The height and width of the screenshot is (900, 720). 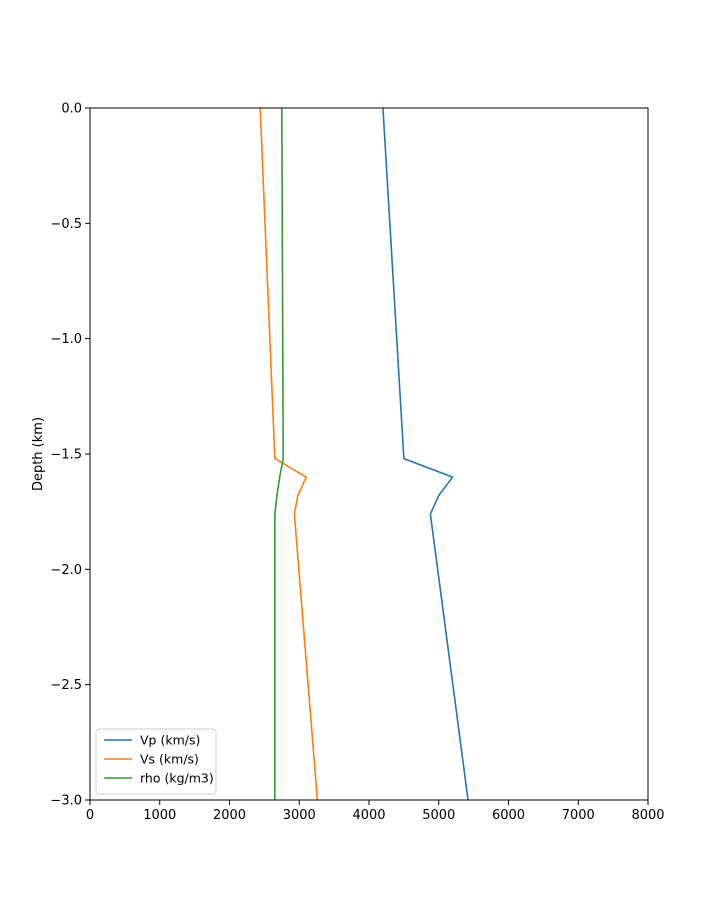 What do you see at coordinates (368, 815) in the screenshot?
I see `x-tick-label: 4000` at bounding box center [368, 815].